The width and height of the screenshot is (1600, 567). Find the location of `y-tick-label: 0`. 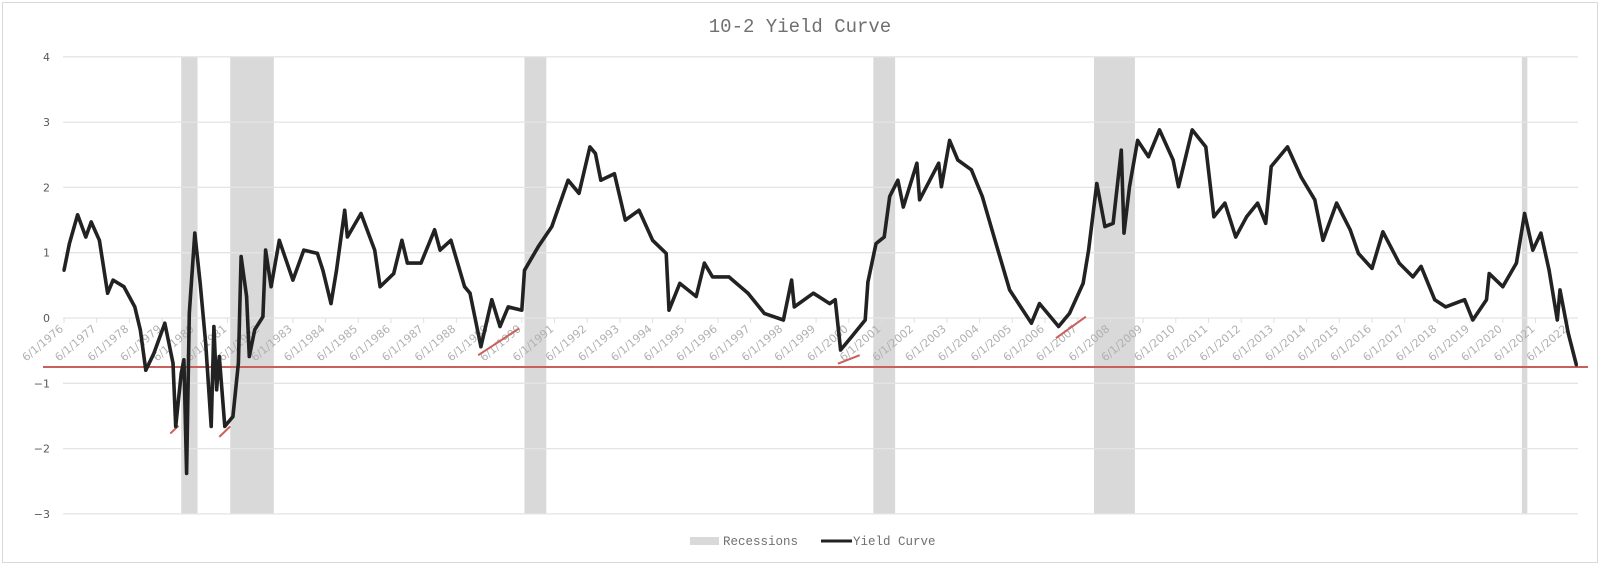

y-tick-label: 0 is located at coordinates (46, 318).